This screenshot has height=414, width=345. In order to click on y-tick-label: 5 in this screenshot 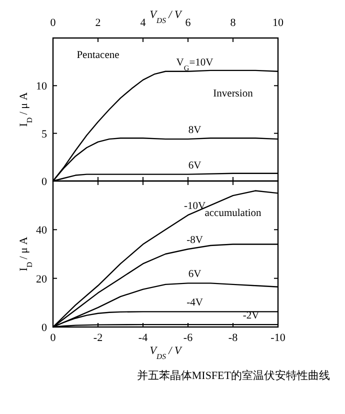, I will do `click(45, 134)`.